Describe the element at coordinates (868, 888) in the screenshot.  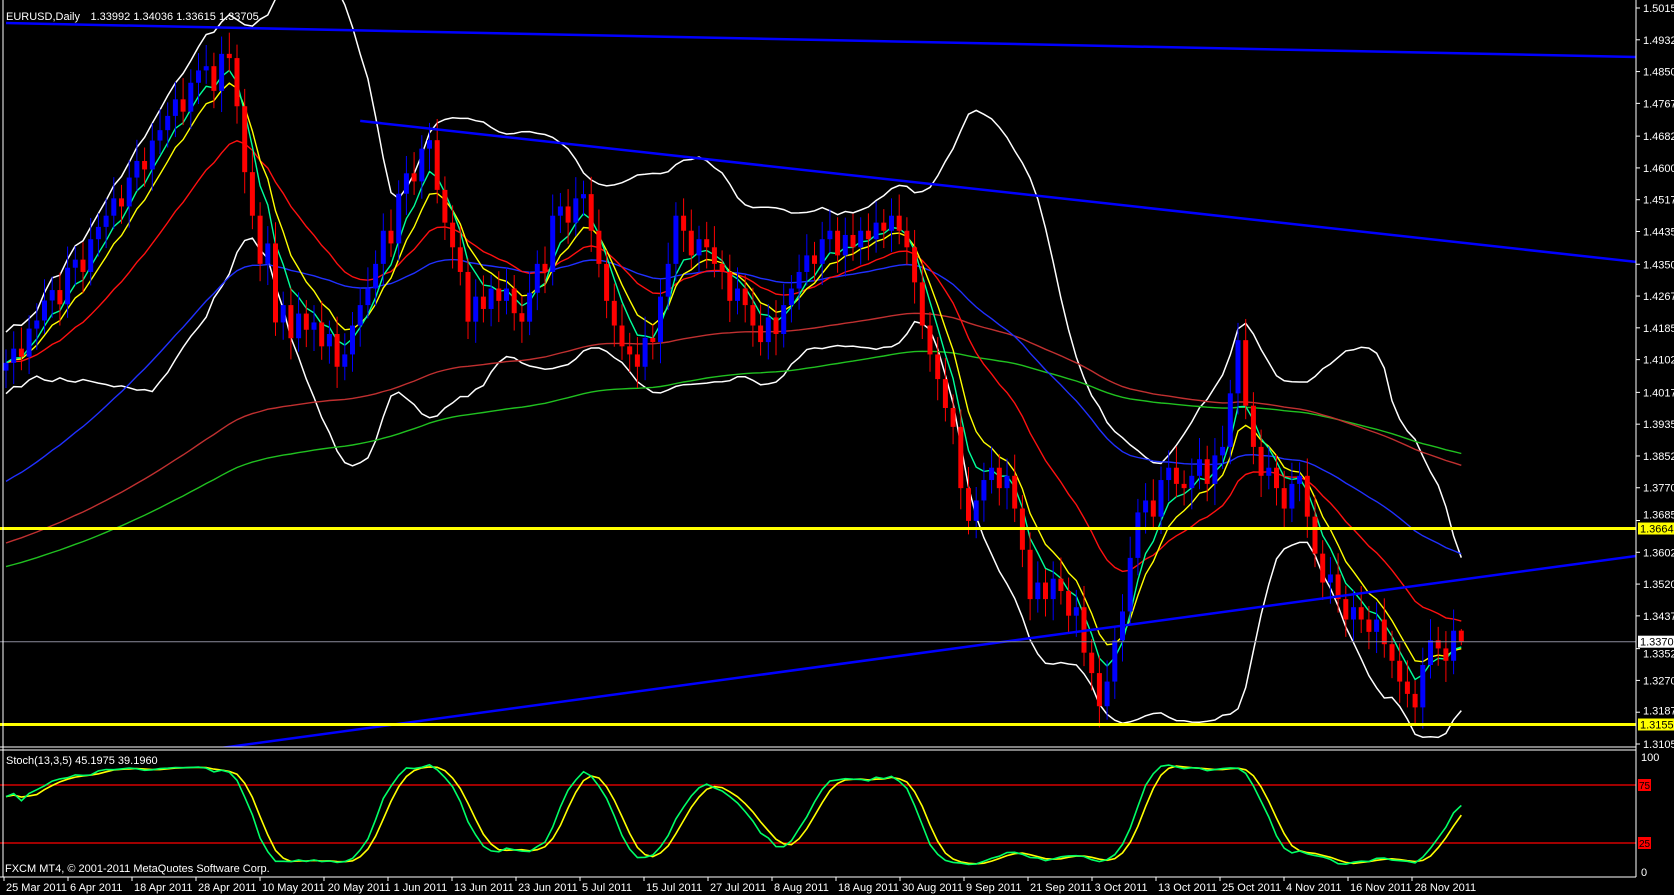
I see `date-tick-label: 18 Aug 2011` at that location.